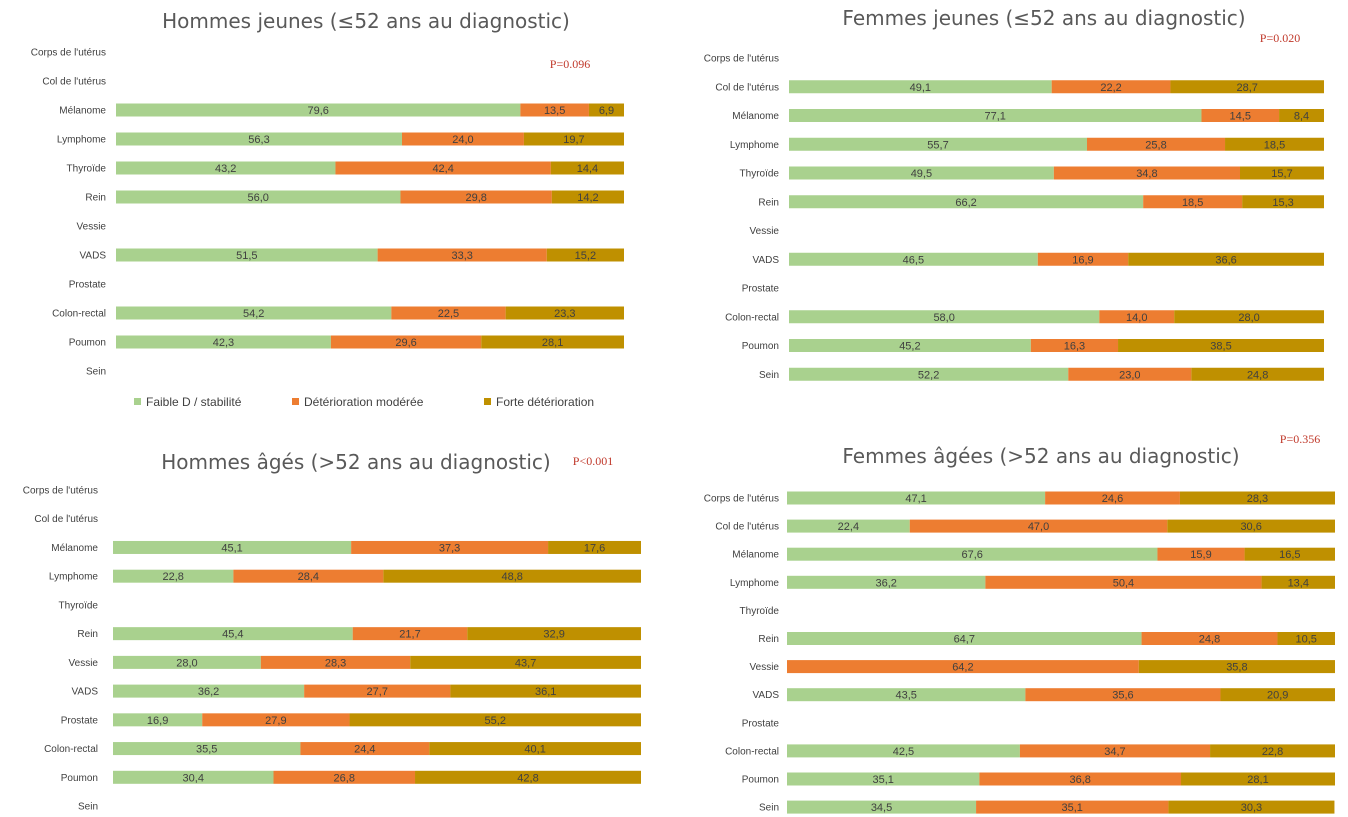  Describe the element at coordinates (1043, 18) in the screenshot. I see `chart-title: Femmes jeunes (≤52 ans au diagnostic)` at that location.